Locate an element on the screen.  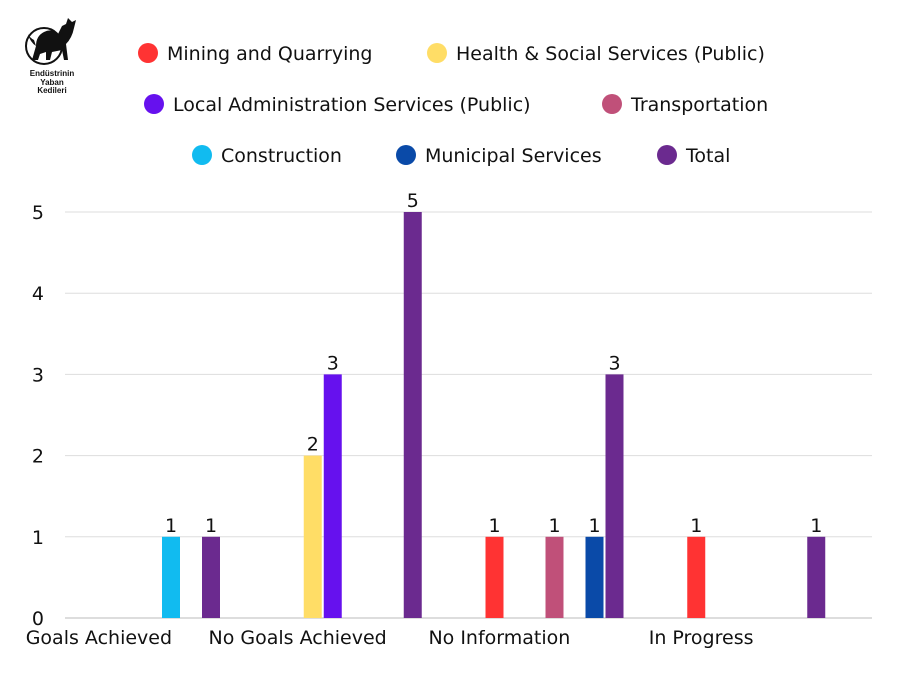
legend-item: Local Administration Services (Public) is located at coordinates (337, 105).